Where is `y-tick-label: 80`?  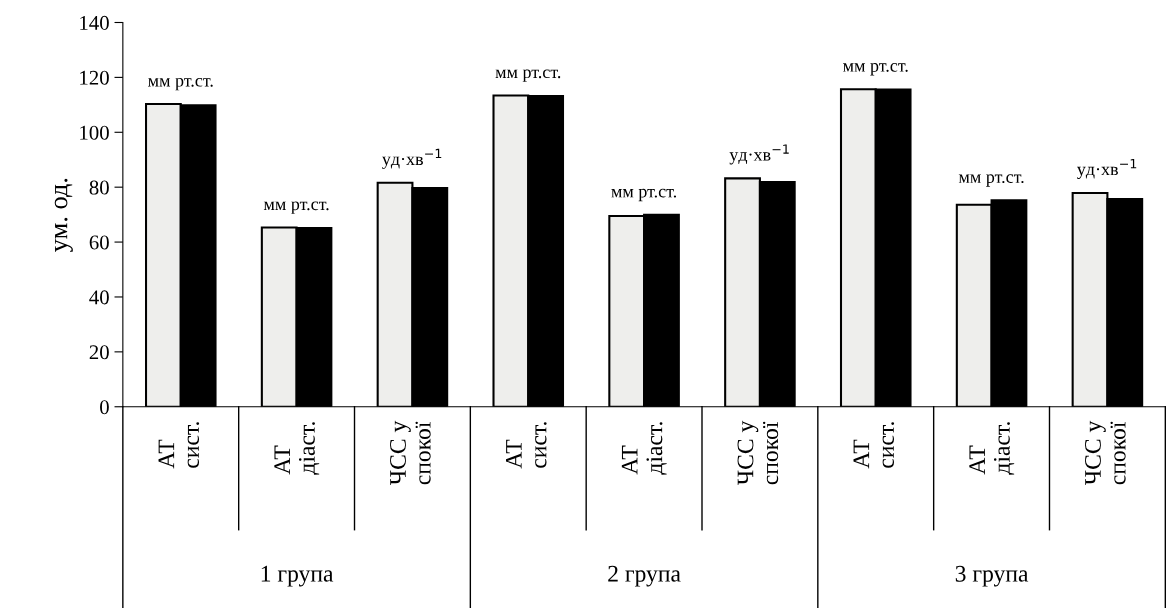 y-tick-label: 80 is located at coordinates (99, 187).